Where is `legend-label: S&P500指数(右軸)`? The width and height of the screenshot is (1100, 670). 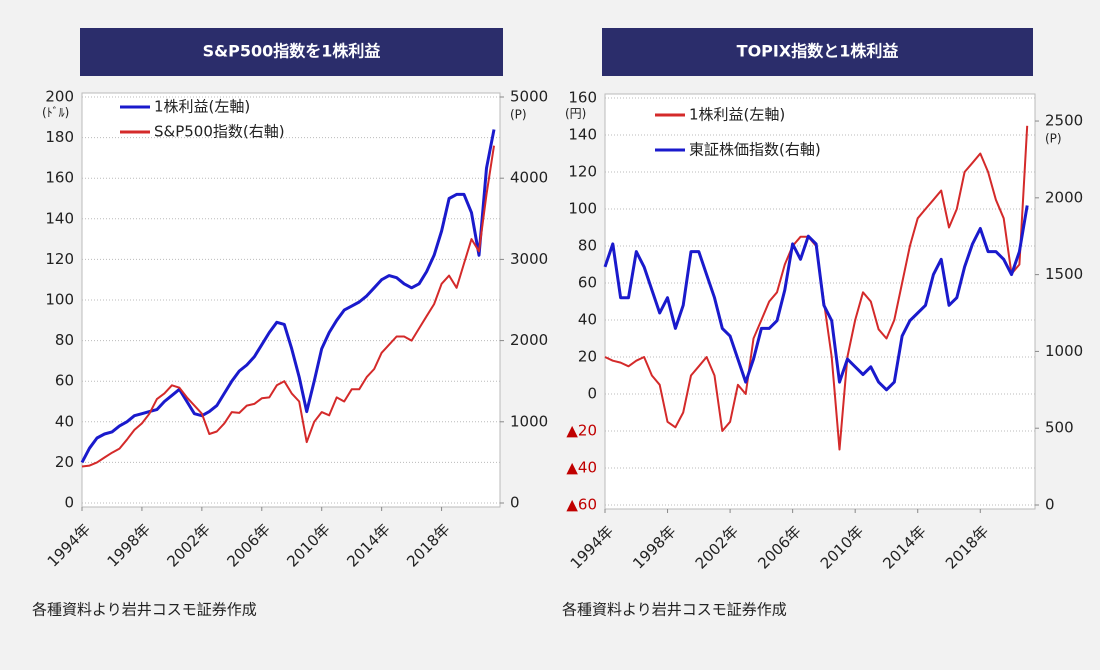
legend-label: S&P500指数(右軸) is located at coordinates (219, 132).